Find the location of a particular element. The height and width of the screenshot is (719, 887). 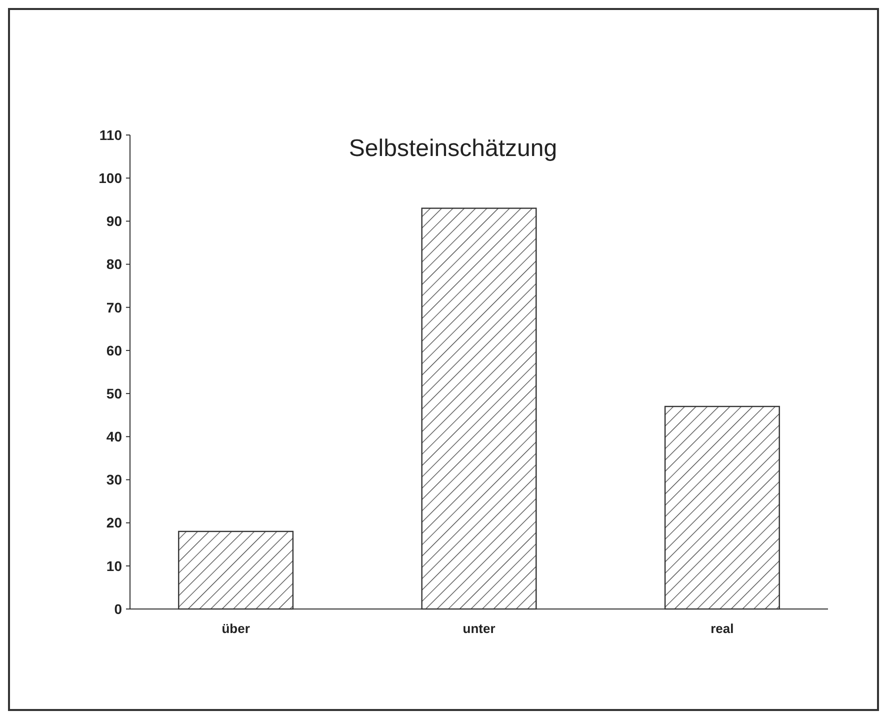

y-tick-label: 0 is located at coordinates (118, 608).